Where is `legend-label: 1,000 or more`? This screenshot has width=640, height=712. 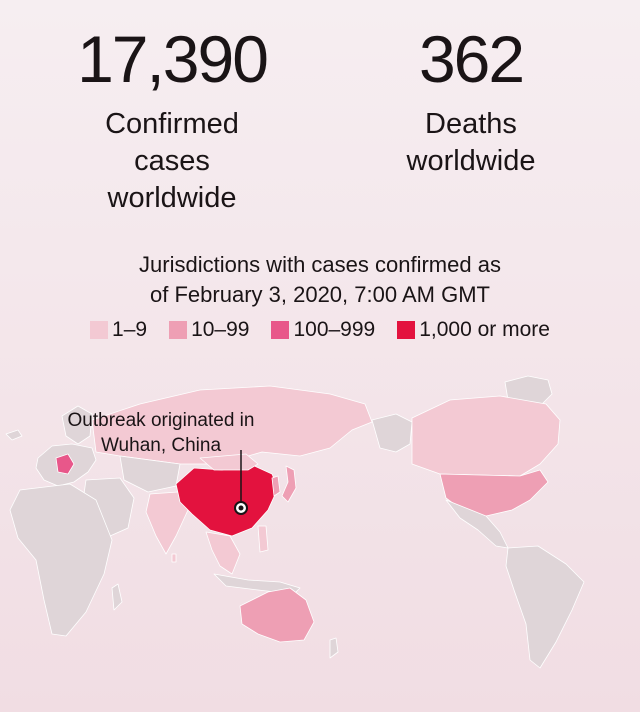
legend-label: 1,000 or more is located at coordinates (484, 329).